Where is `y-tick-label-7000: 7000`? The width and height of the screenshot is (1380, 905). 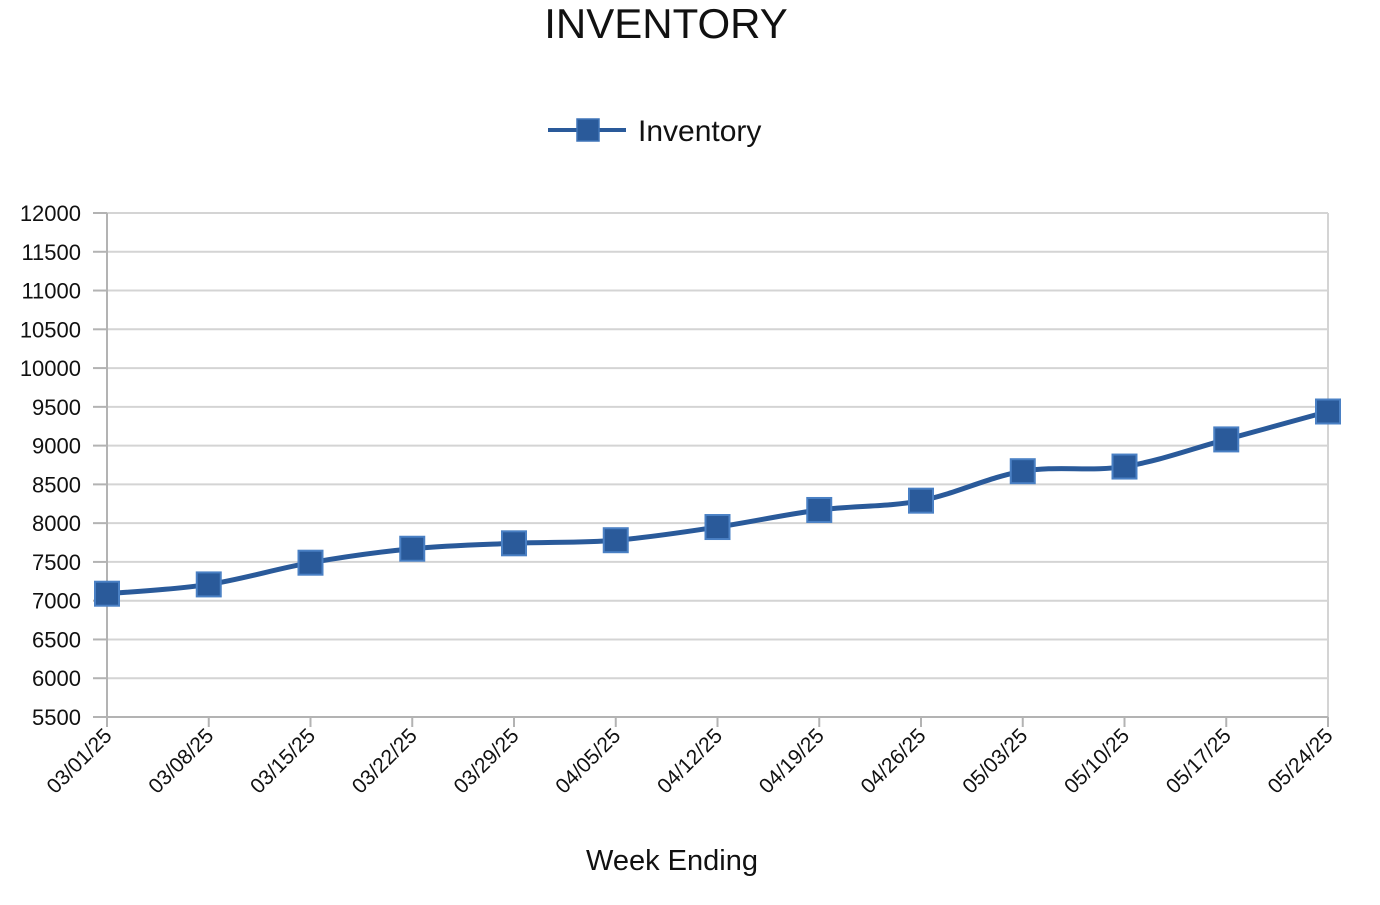 y-tick-label-7000: 7000 is located at coordinates (56, 601).